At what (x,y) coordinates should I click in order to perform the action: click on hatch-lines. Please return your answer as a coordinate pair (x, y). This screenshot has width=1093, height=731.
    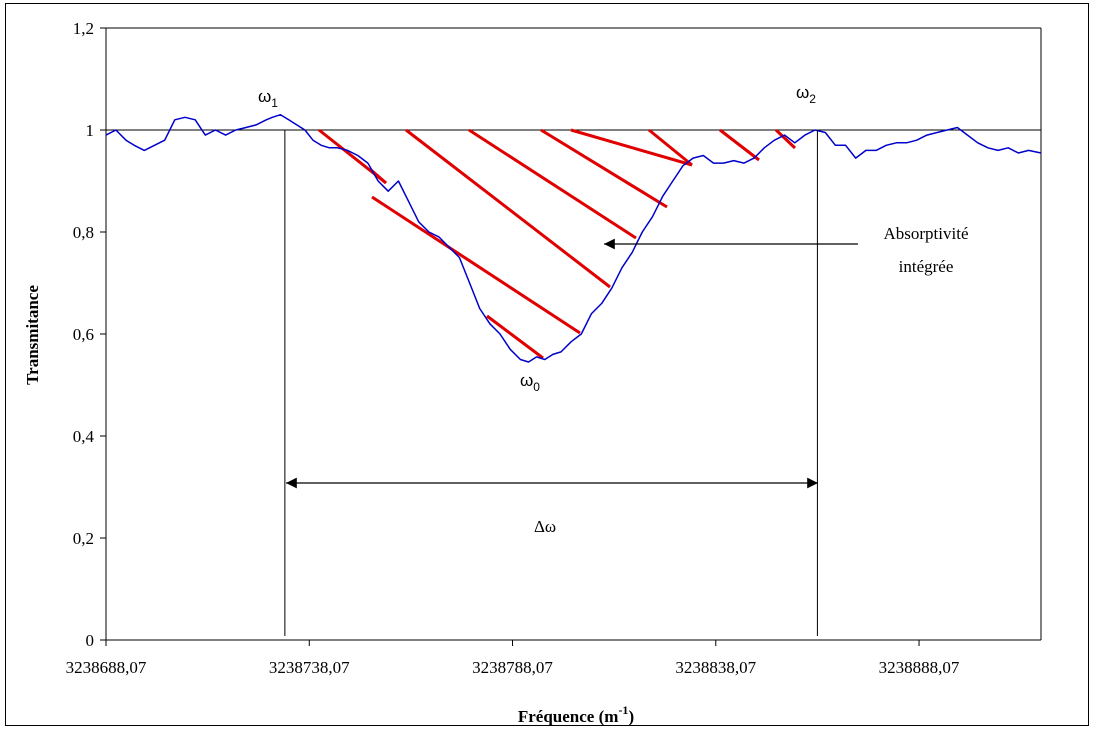
    Looking at the image, I should click on (557, 244).